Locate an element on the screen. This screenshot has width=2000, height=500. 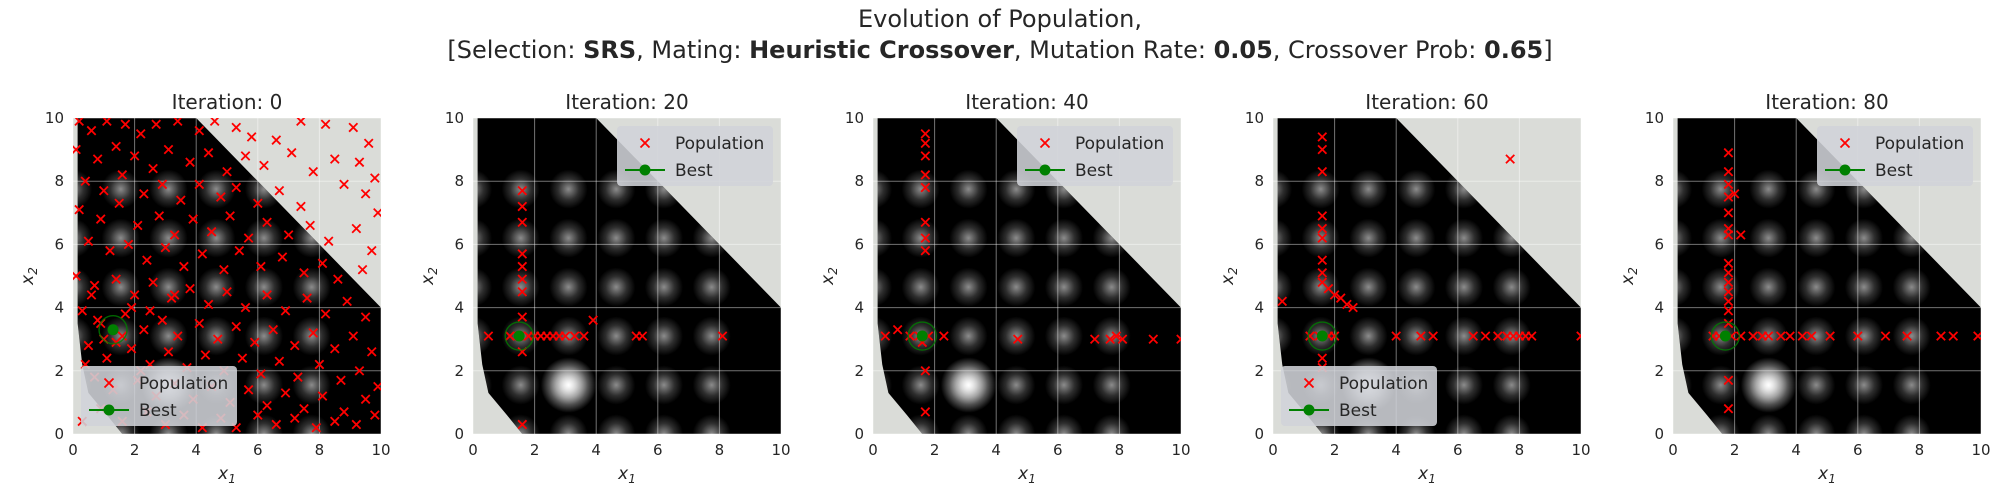
figure-title-part: [Selection: is located at coordinates (515, 50).